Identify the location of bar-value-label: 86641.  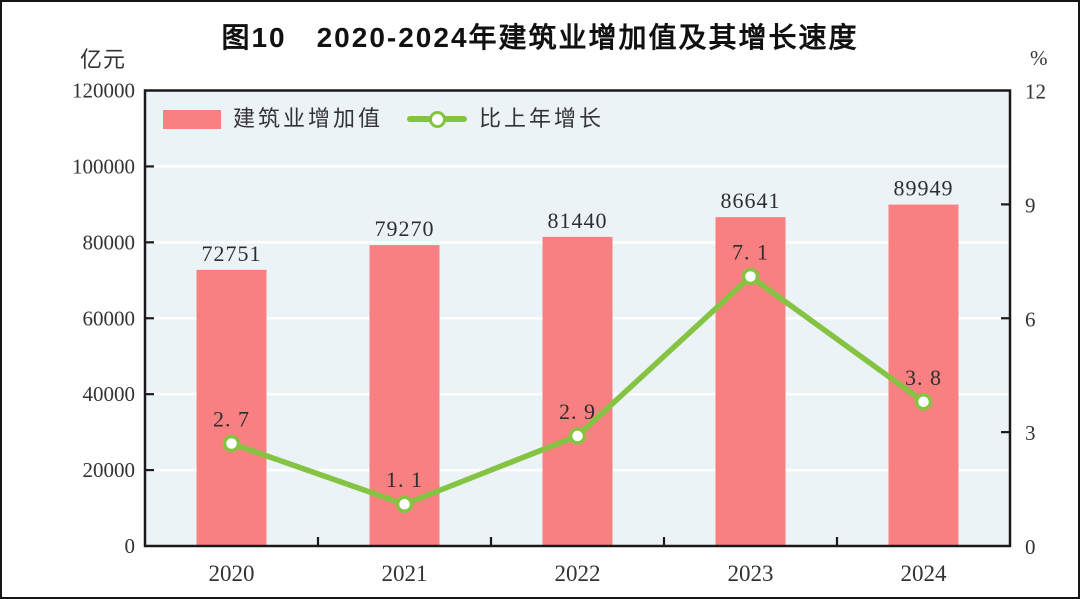
(751, 200).